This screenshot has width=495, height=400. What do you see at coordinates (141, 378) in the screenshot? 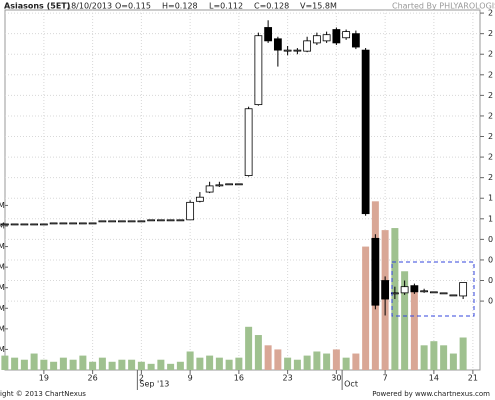
I see `x-tick-label: 2` at bounding box center [141, 378].